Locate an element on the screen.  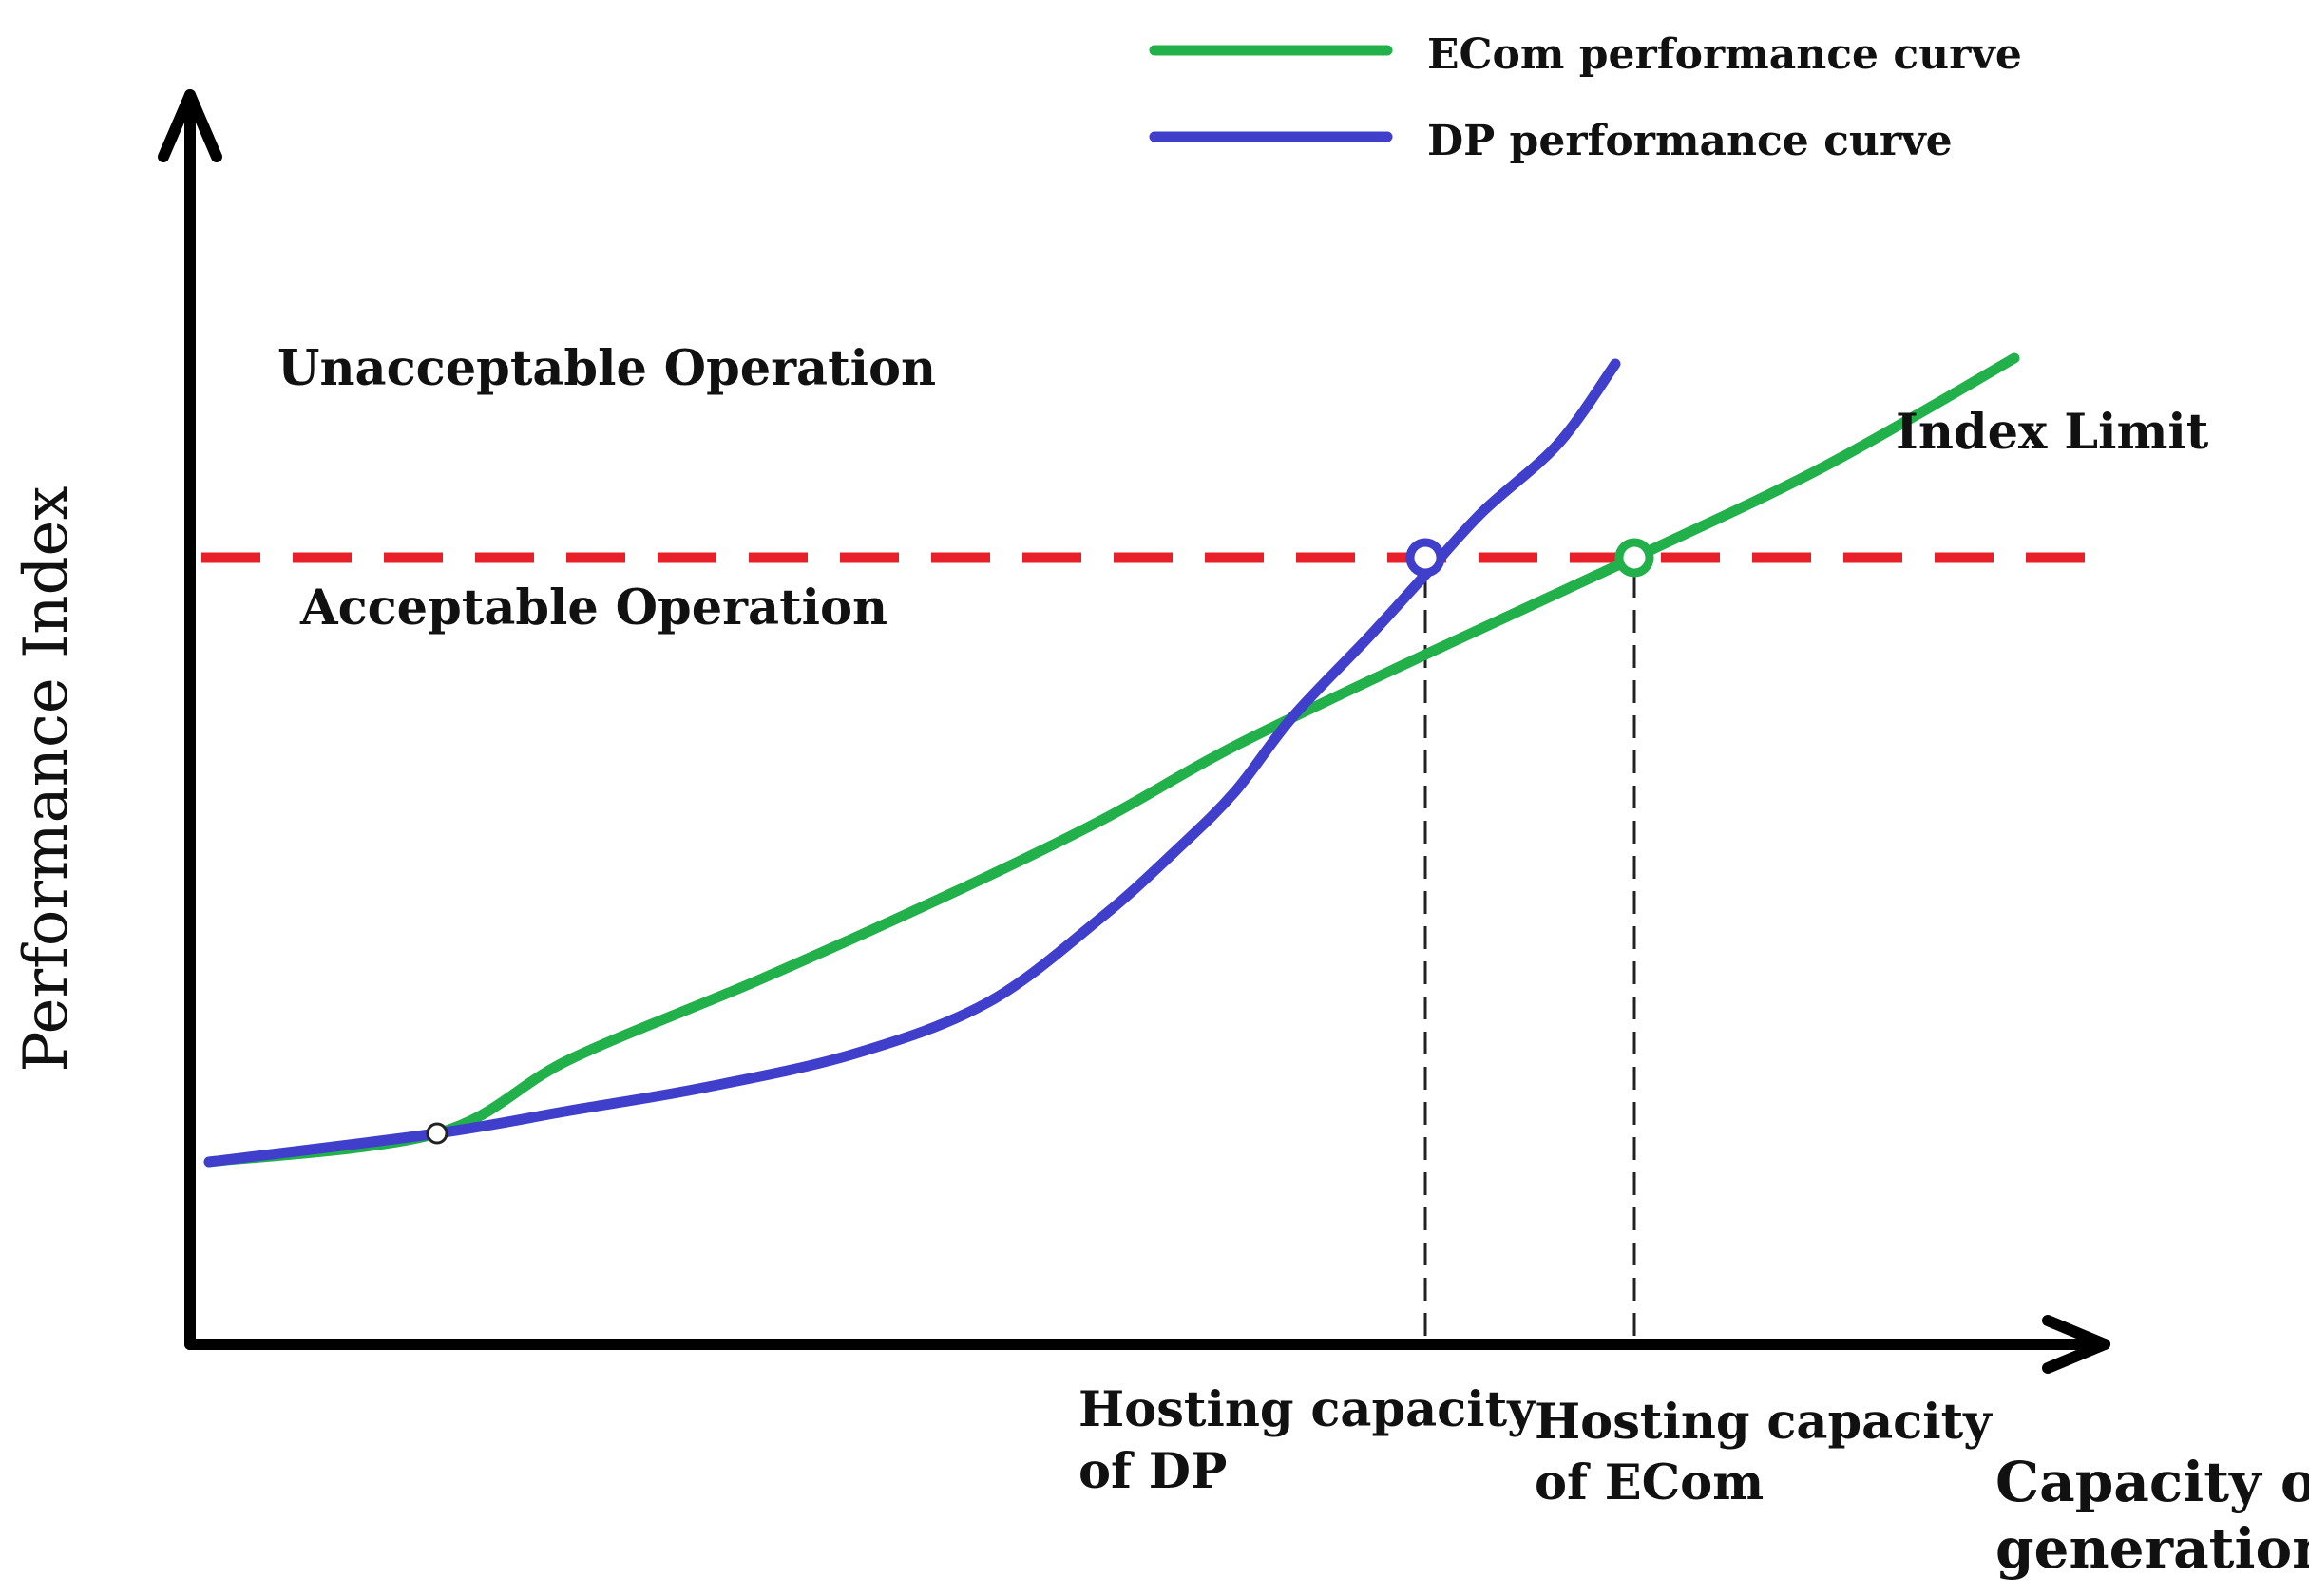
hosting-capacity-ecom-label: Hosting capacity of ECom is located at coordinates (1772, 1452).